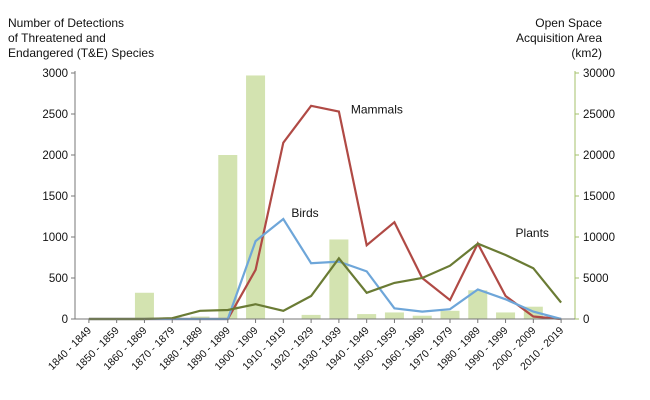 This screenshot has height=400, width=650. Describe the element at coordinates (596, 279) in the screenshot. I see `right-tick-label: 5000` at that location.